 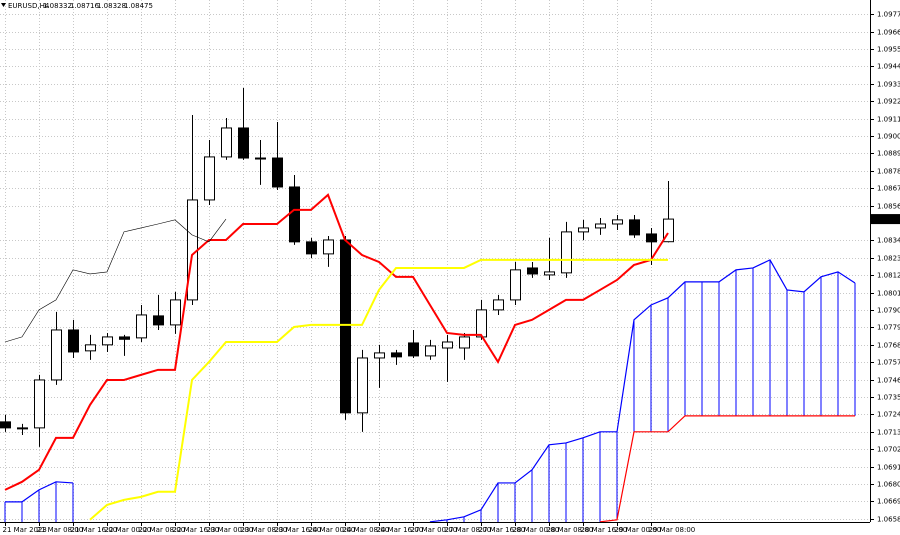 I want to click on x-tick-label: 23 Mar 00:00, so click(x=230, y=530).